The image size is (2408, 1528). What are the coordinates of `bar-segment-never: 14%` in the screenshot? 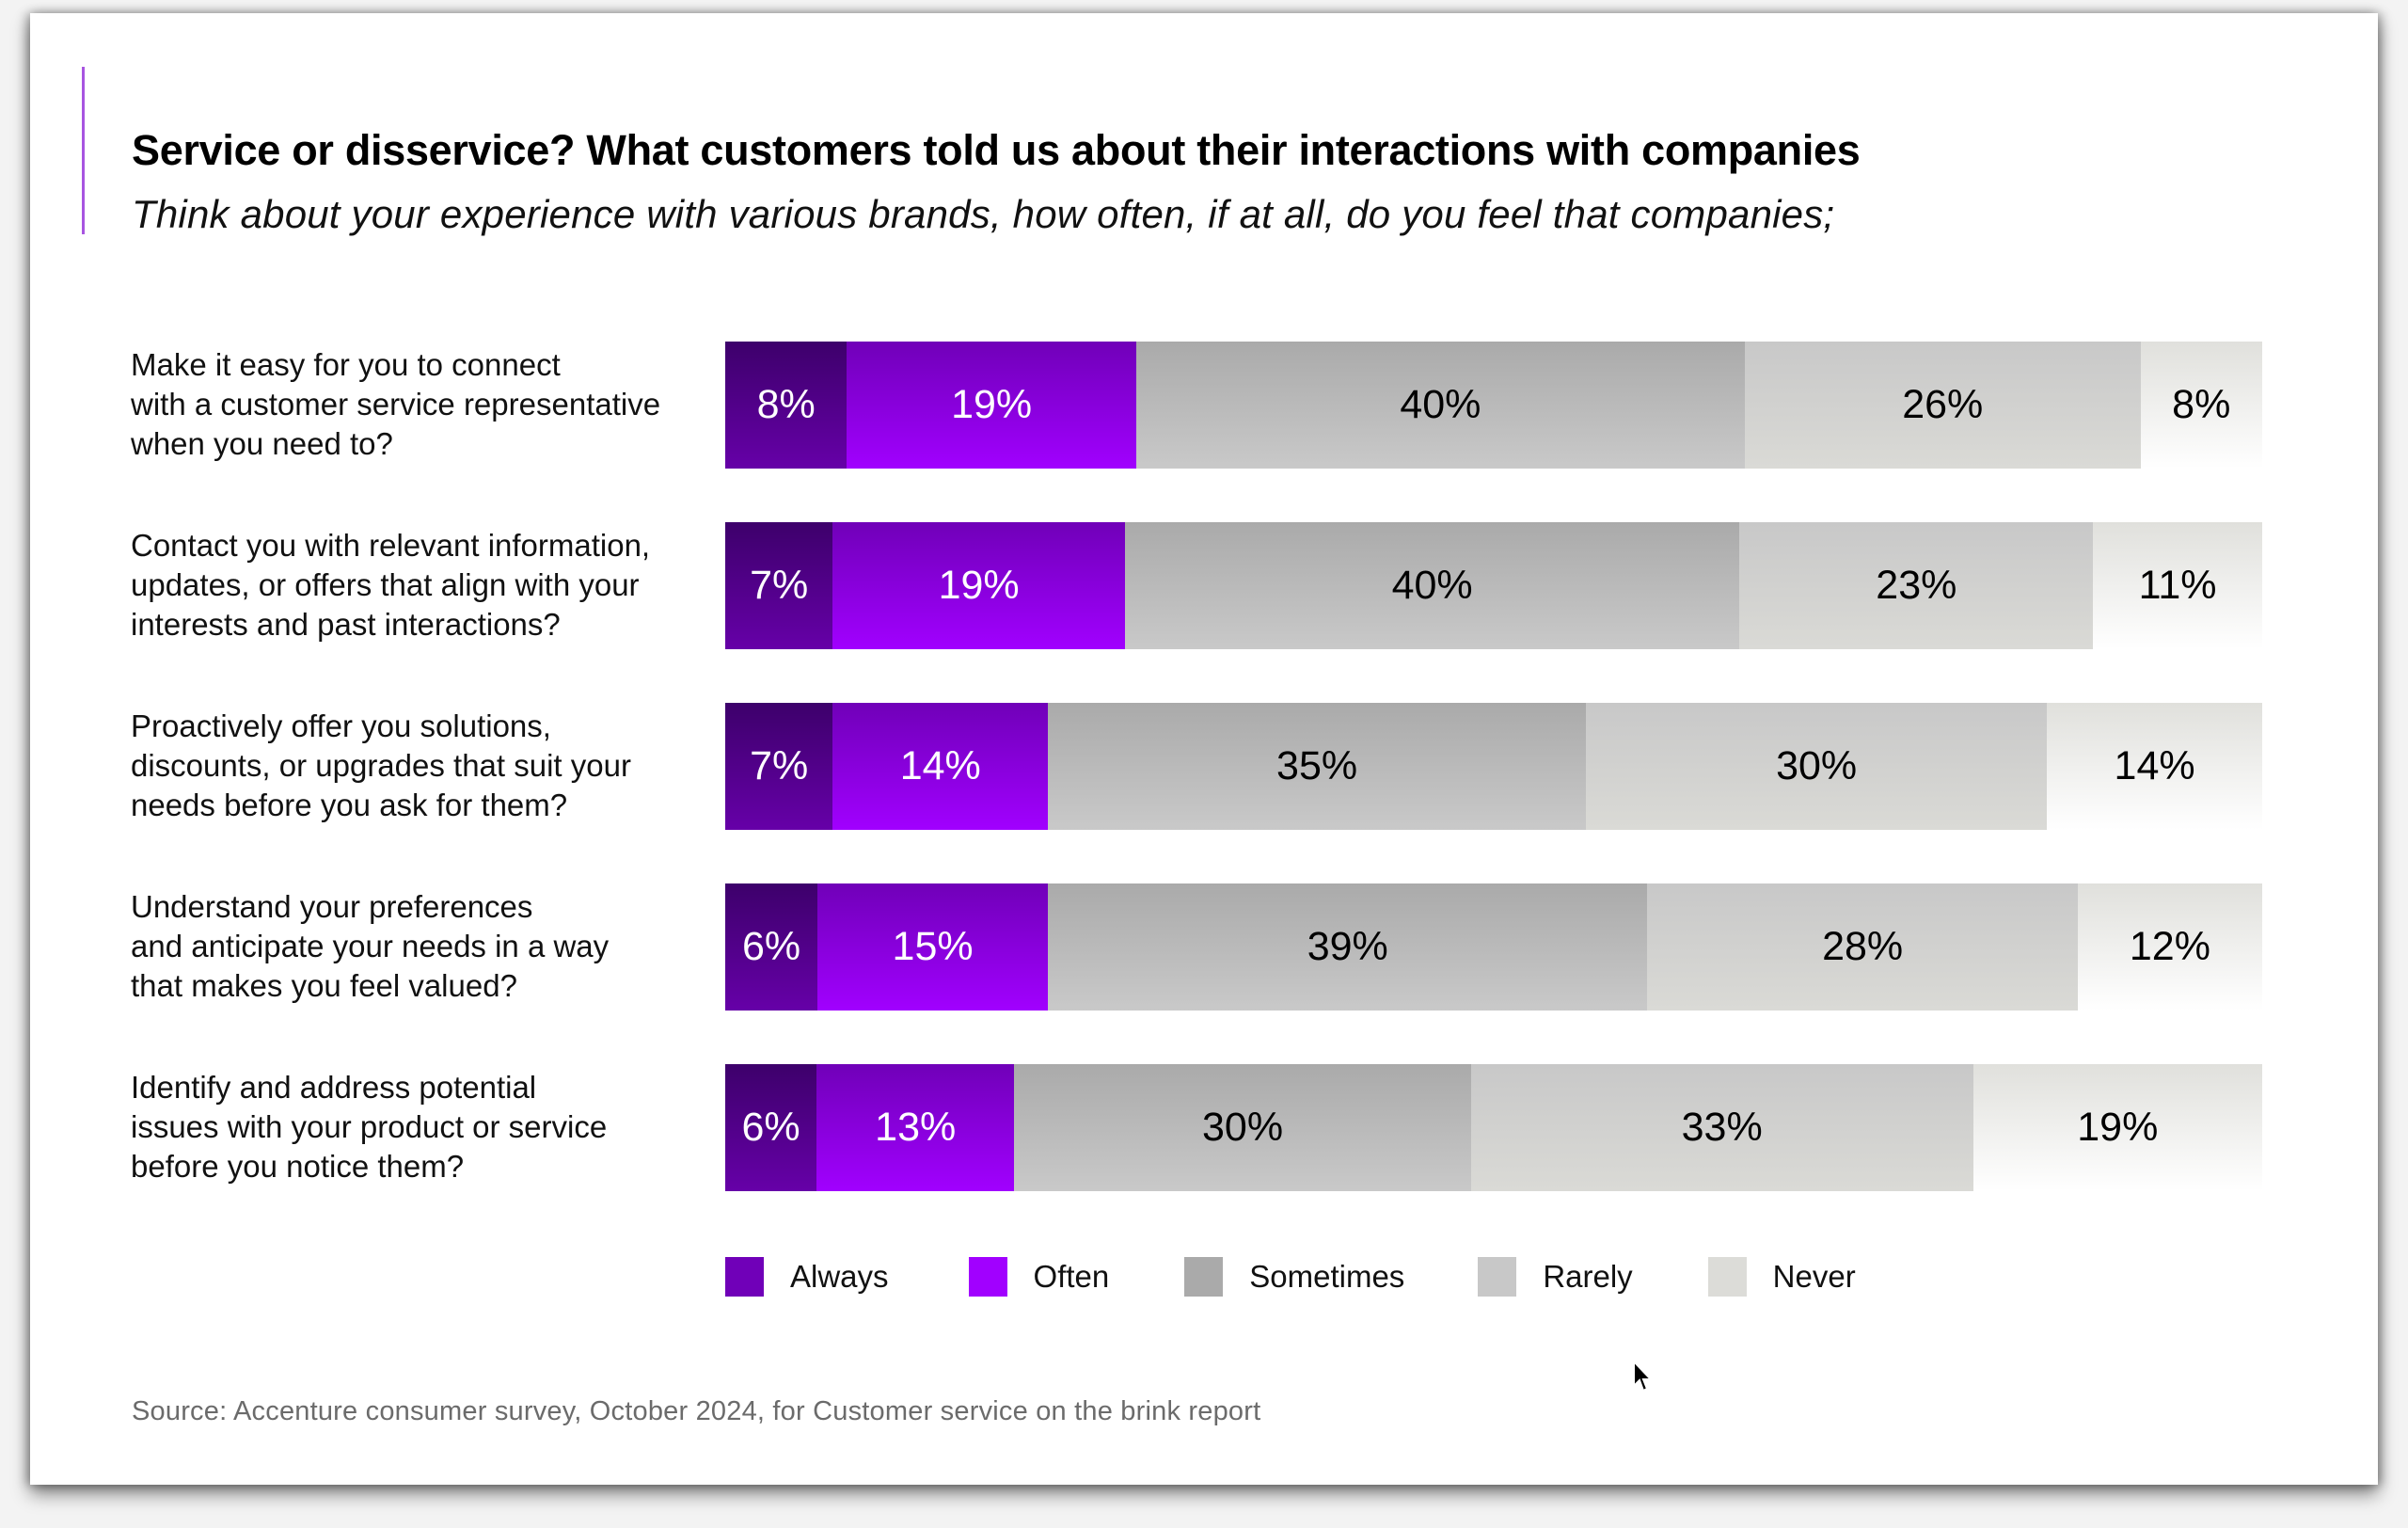 It's located at (2155, 766).